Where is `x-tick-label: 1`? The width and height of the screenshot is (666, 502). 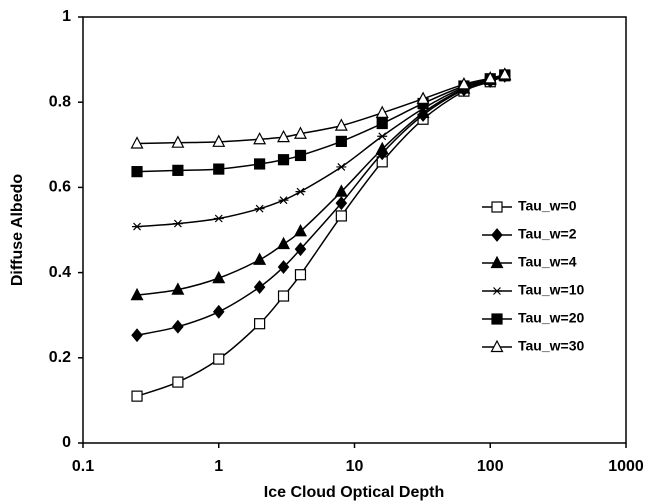 x-tick-label: 1 is located at coordinates (218, 466).